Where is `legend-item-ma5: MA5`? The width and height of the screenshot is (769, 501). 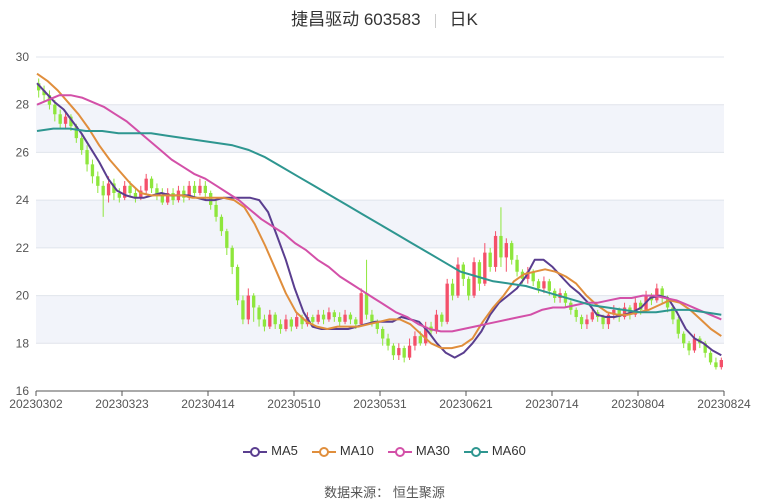
legend-item-ma5: MA5 is located at coordinates (270, 450).